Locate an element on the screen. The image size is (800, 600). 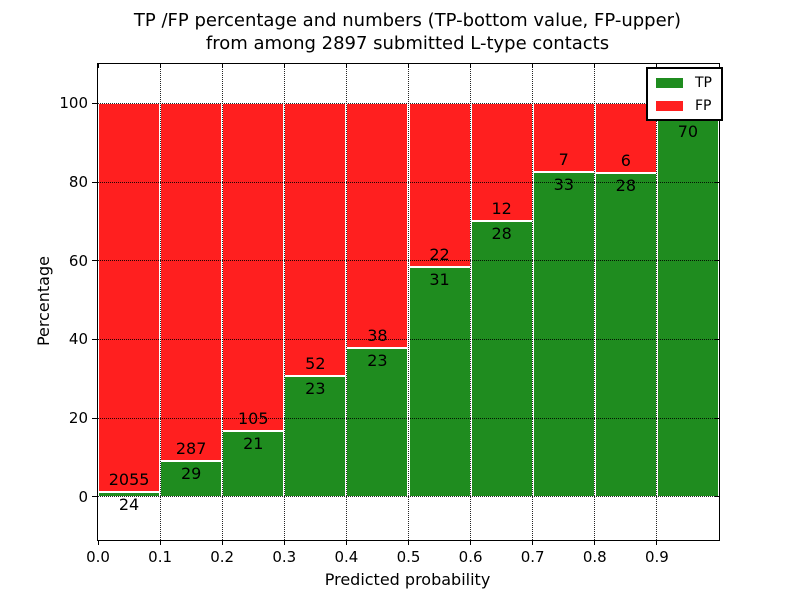
y-tick-label: 40 is located at coordinates (78, 339).